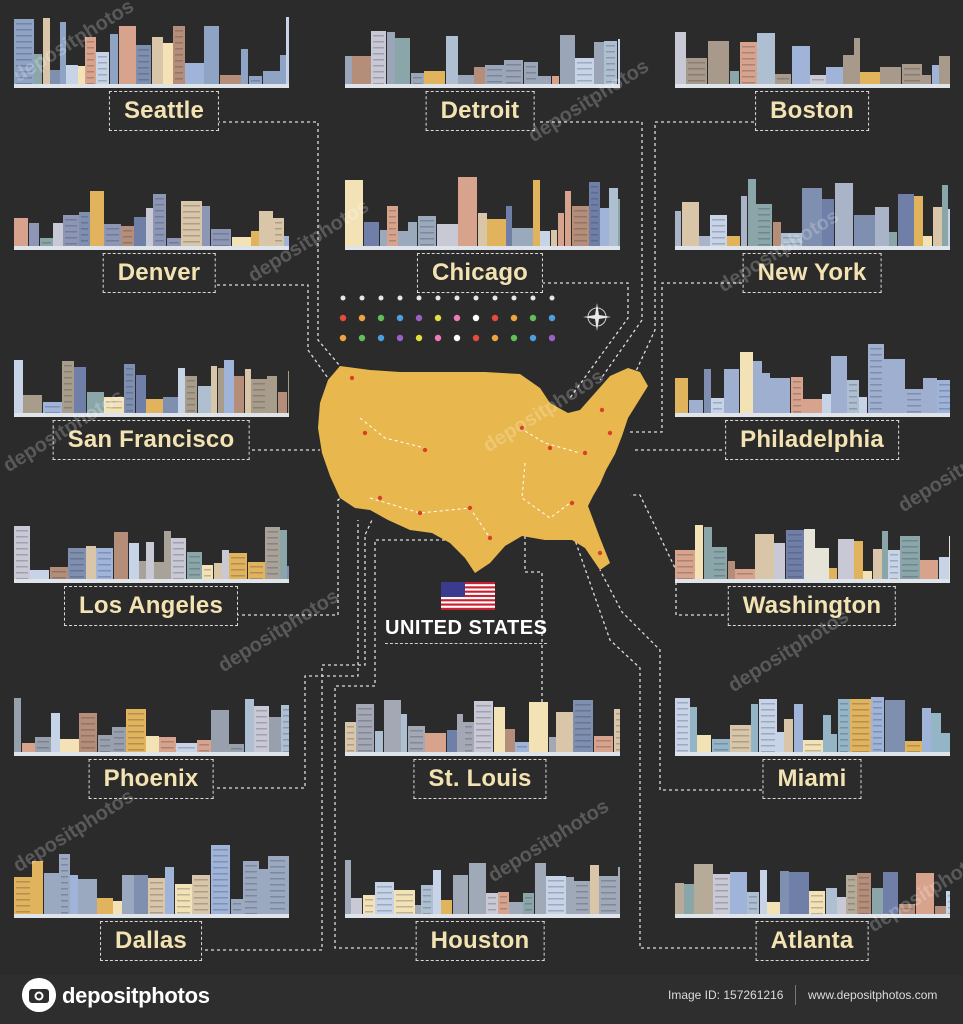 This screenshot has width=963, height=1024. I want to click on city-card-seattle: Seattle, so click(151, 73).